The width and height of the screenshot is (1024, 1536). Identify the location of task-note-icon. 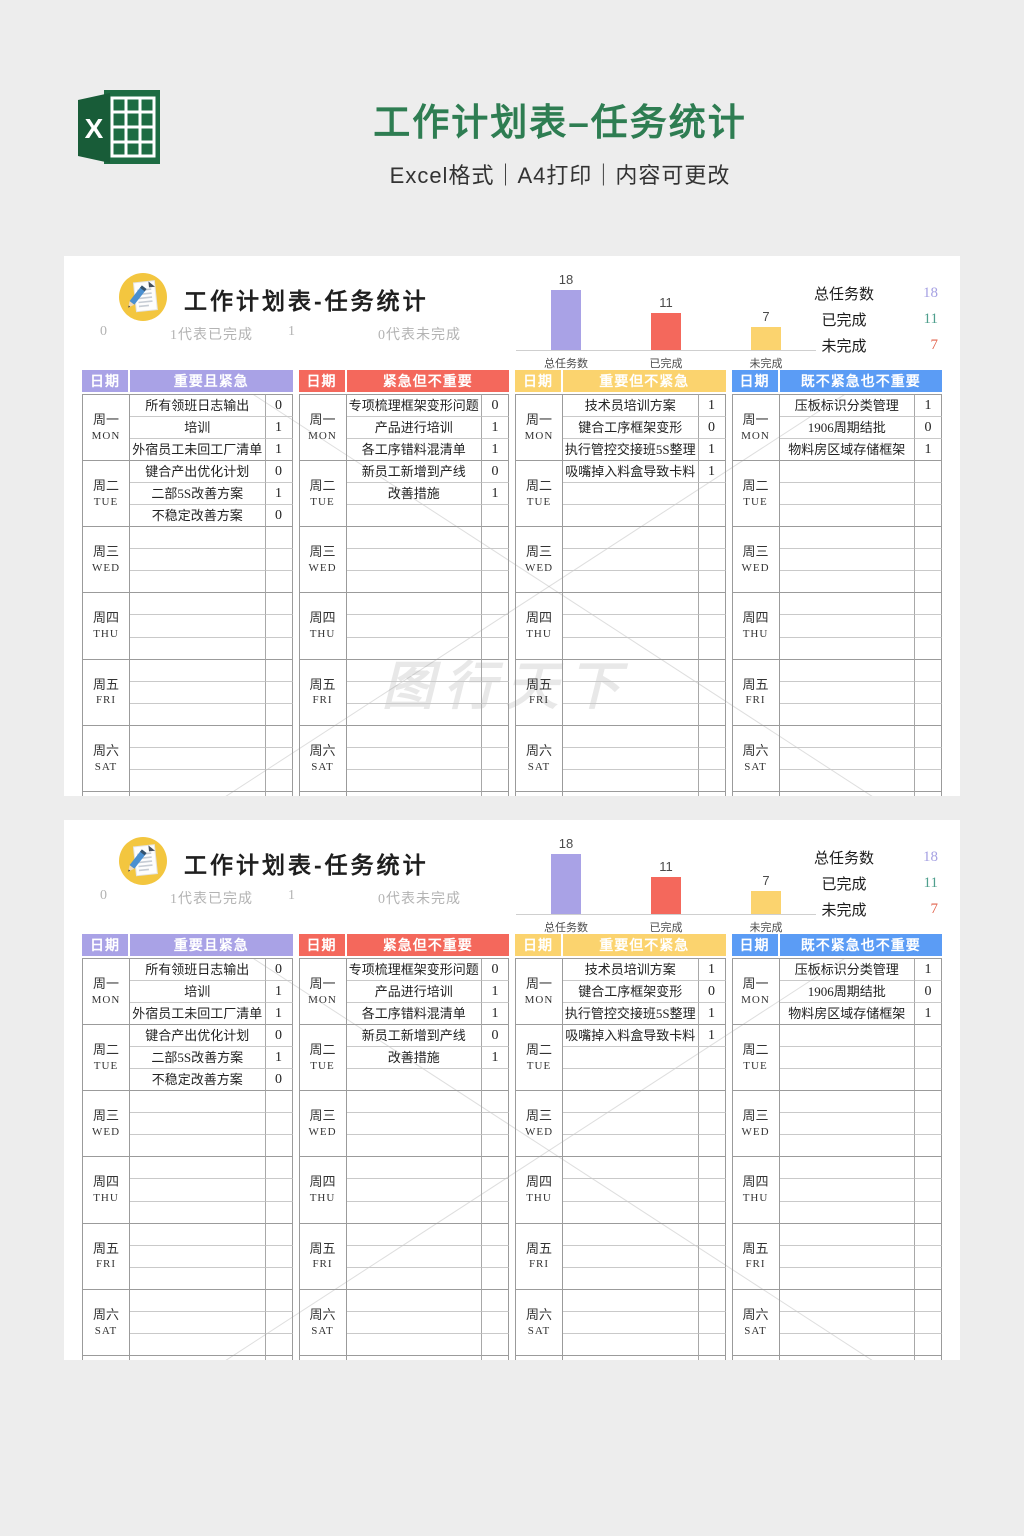
(143, 297).